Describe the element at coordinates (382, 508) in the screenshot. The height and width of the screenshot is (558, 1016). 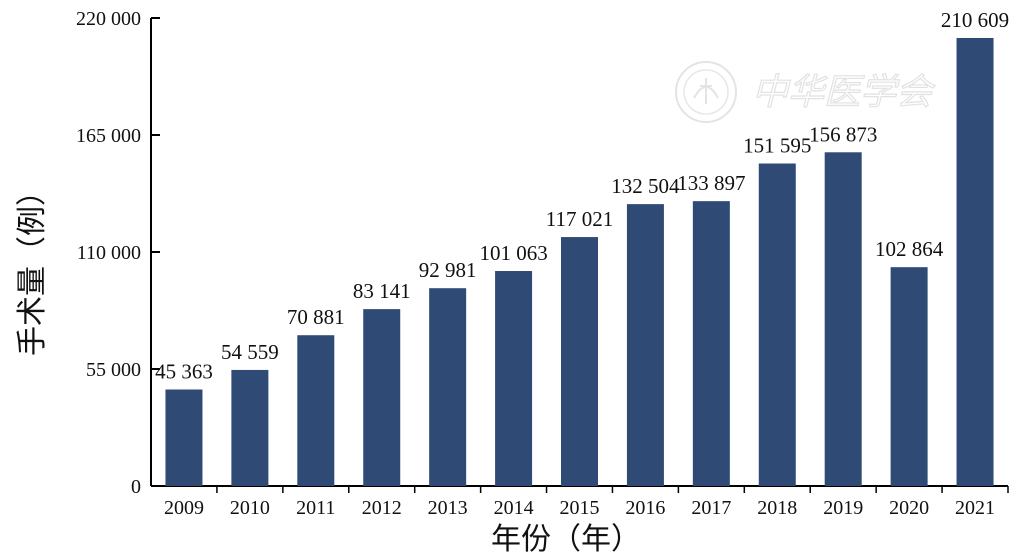
I see `x-tick-label: 2012` at that location.